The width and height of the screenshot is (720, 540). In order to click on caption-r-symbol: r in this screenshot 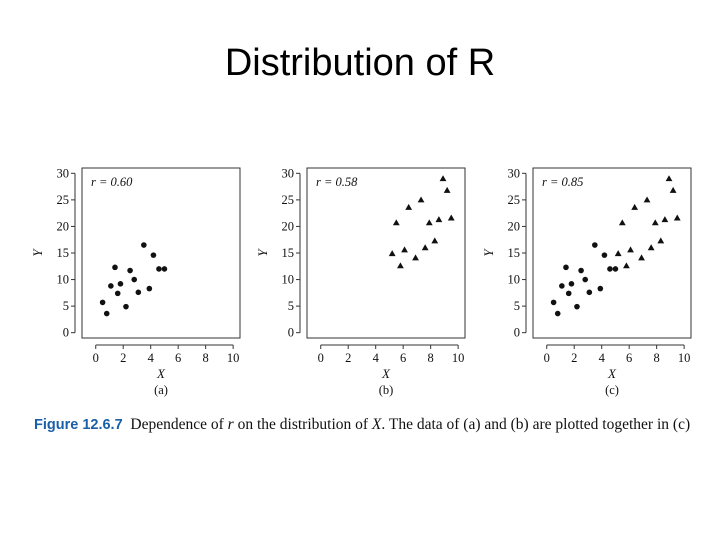, I will do `click(230, 424)`.